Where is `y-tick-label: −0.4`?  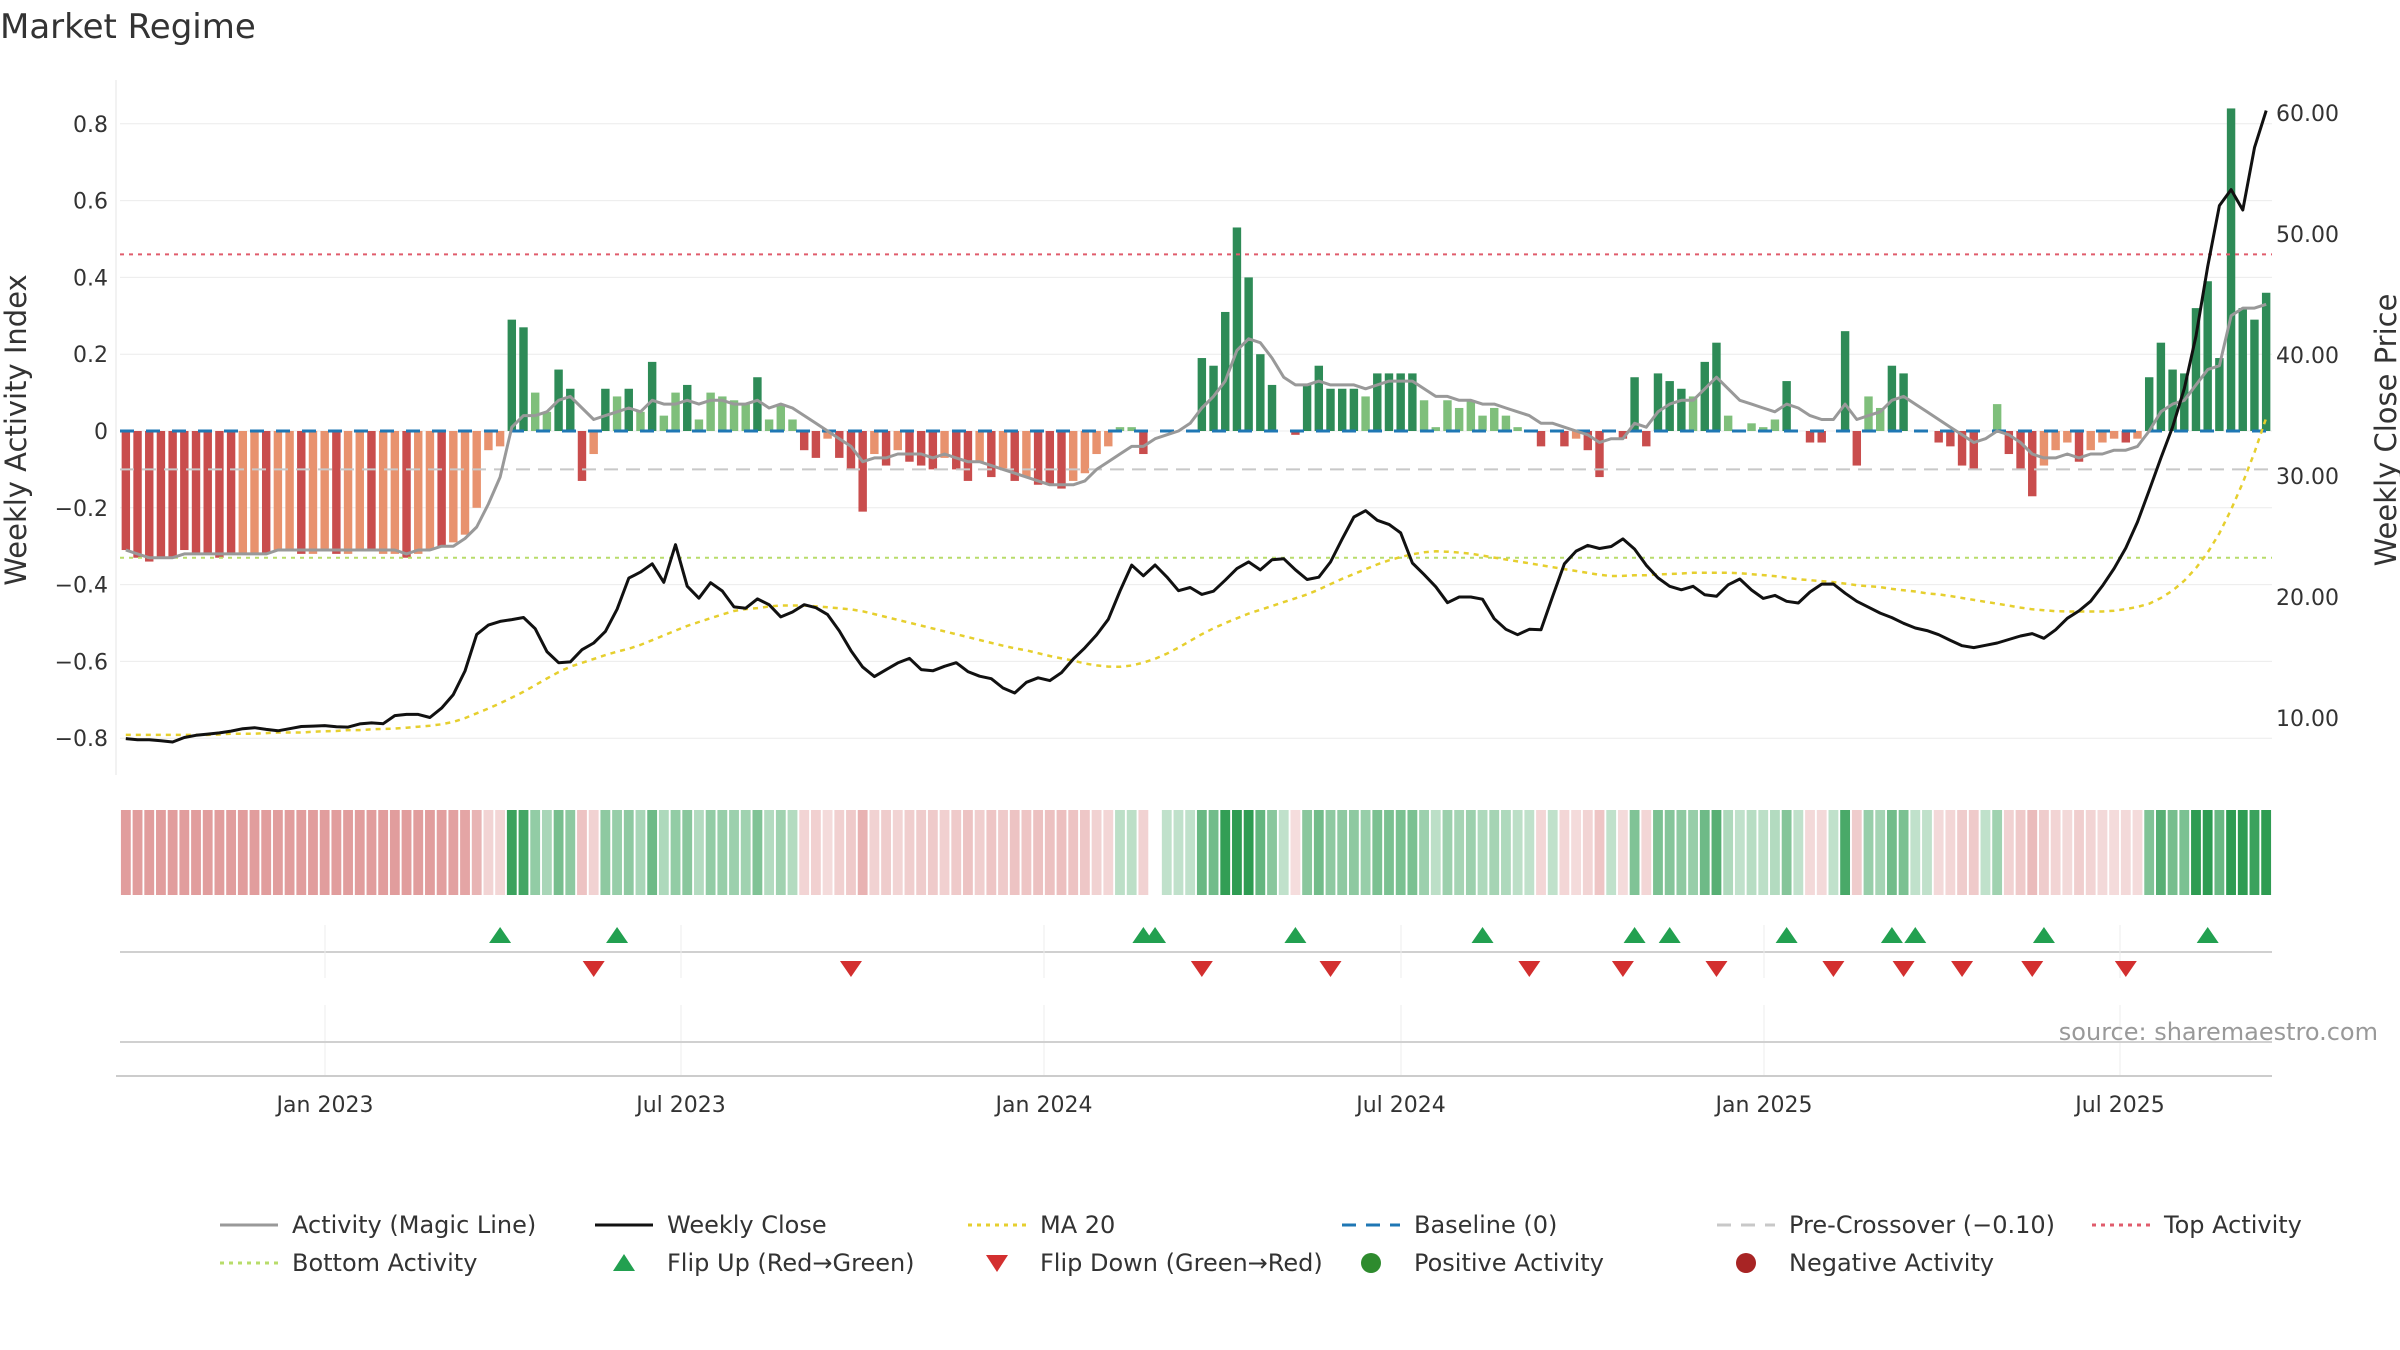 y-tick-label: −0.4 is located at coordinates (81, 586).